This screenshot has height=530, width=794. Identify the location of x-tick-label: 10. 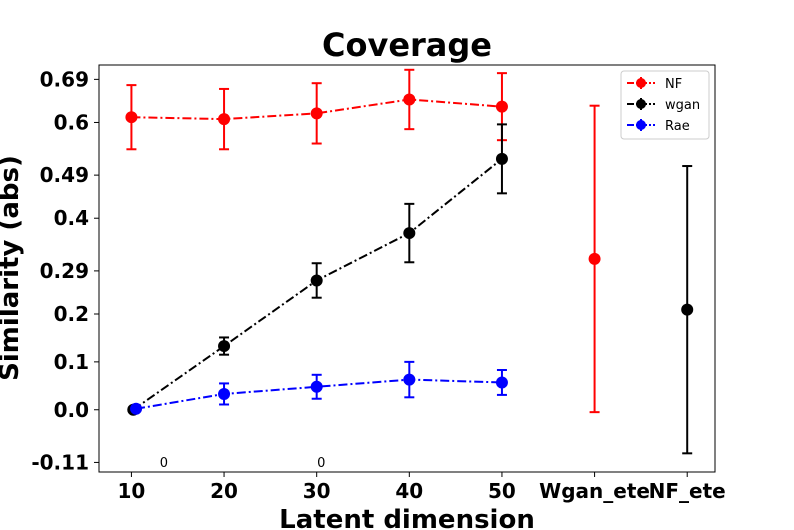
(131, 491).